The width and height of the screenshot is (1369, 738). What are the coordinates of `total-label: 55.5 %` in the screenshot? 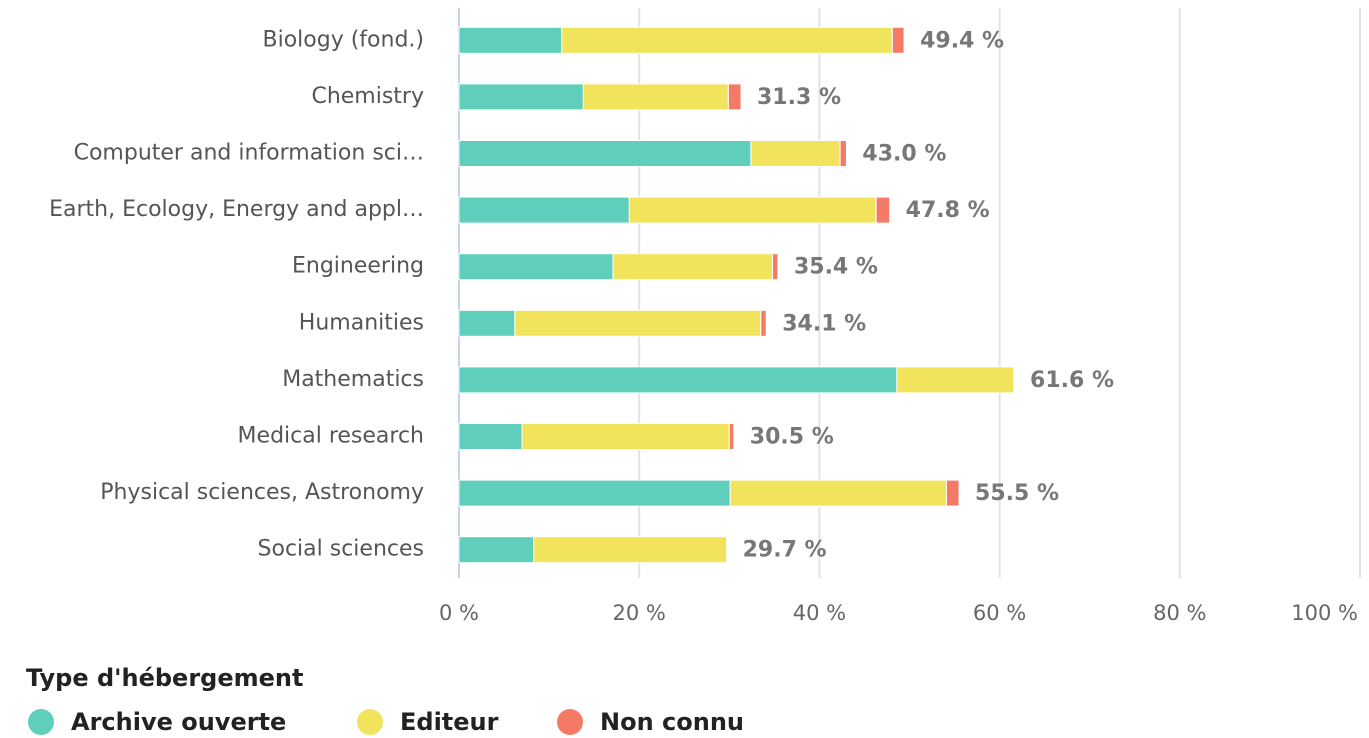 It's located at (1017, 493).